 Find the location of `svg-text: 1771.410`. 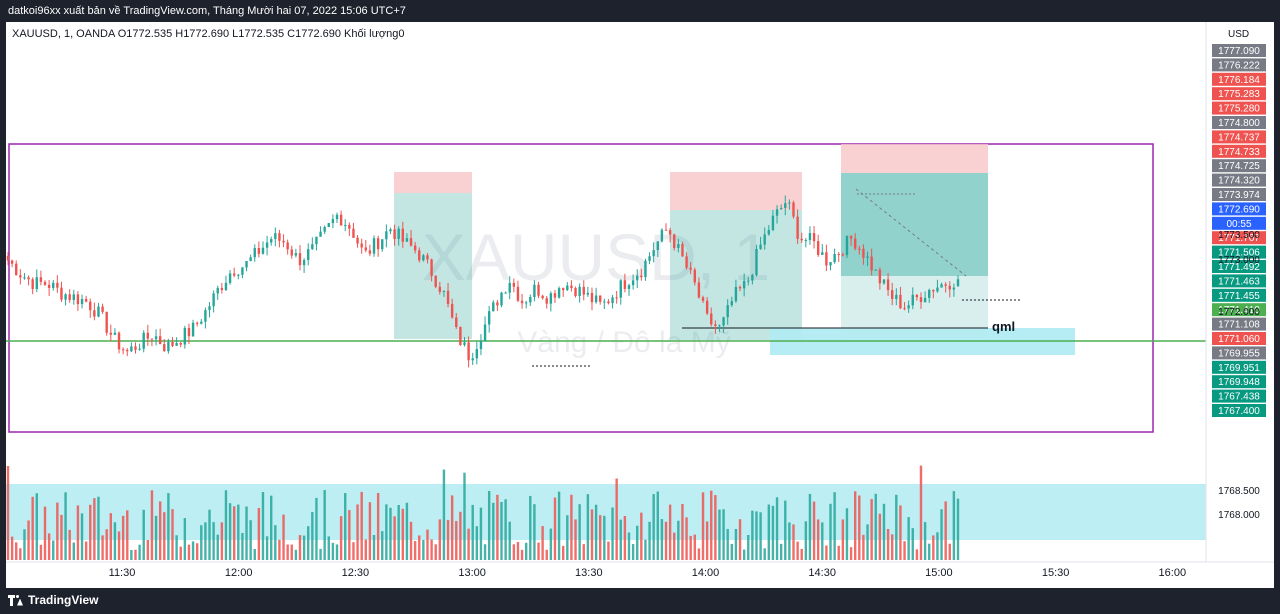

svg-text: 1771.410 is located at coordinates (1239, 310).